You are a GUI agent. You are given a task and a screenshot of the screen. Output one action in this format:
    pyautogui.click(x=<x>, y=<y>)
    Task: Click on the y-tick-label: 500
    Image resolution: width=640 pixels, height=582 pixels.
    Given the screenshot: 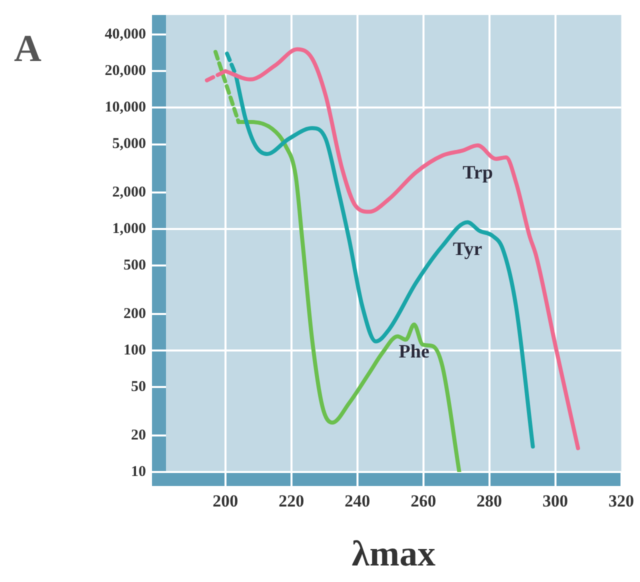 What is the action you would take?
    pyautogui.click(x=135, y=266)
    